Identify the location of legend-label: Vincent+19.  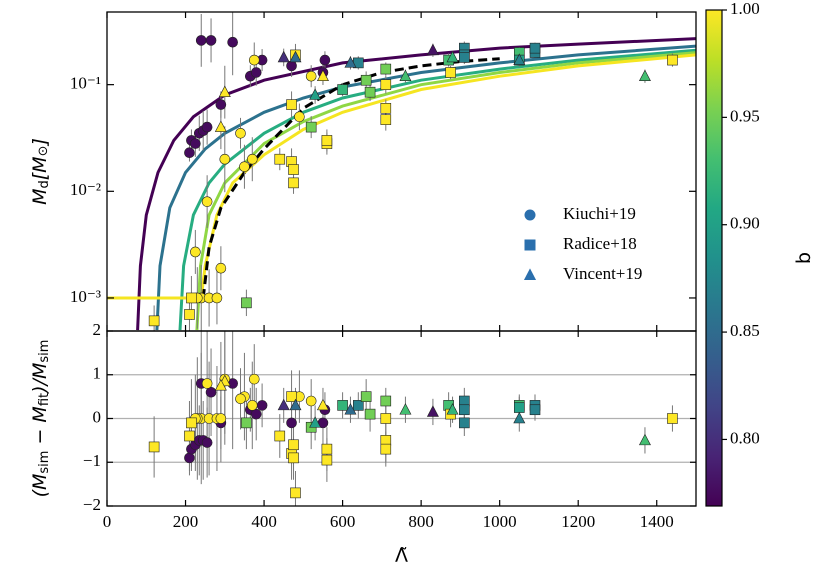
(602, 273).